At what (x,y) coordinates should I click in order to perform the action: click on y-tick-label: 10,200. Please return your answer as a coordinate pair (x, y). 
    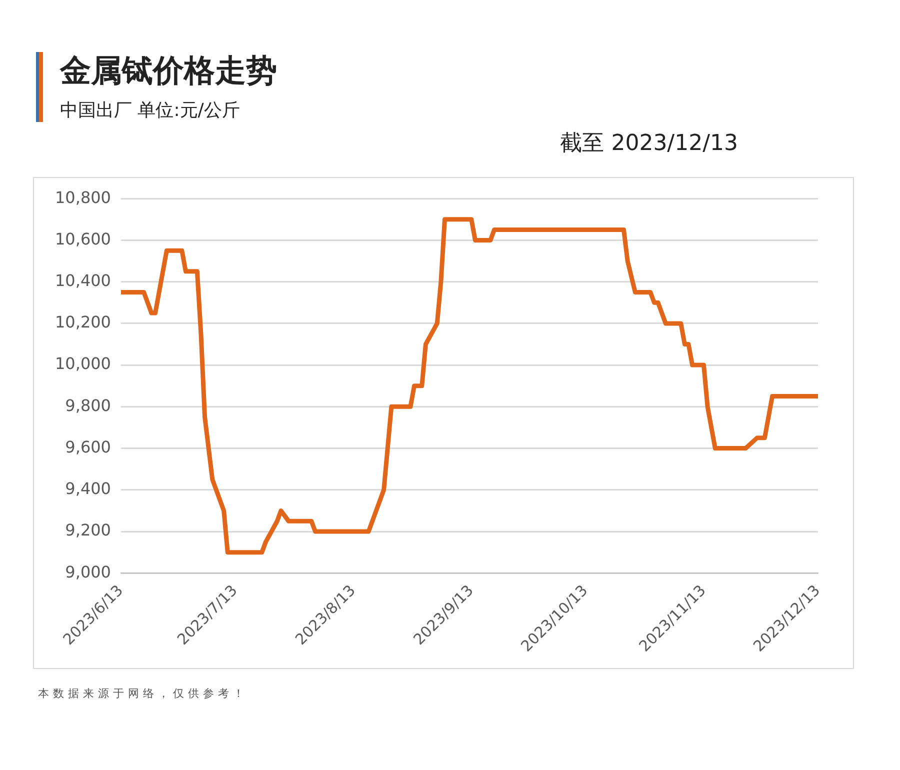
    Looking at the image, I should click on (83, 322).